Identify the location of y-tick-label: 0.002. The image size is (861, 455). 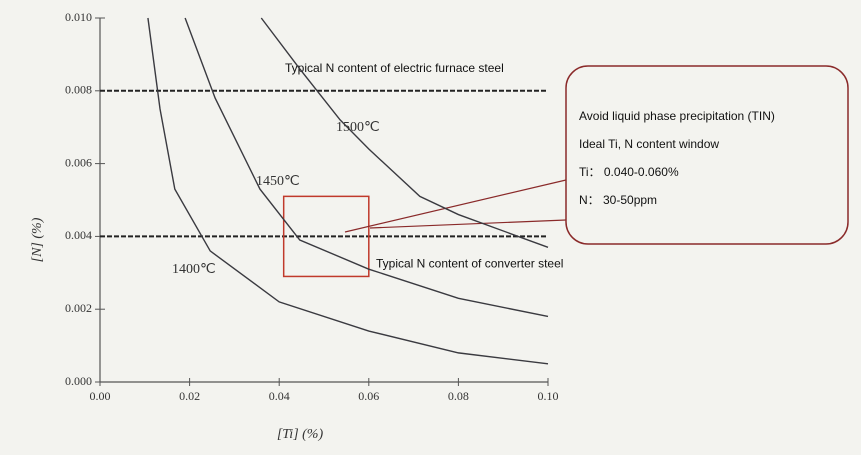
(78, 308).